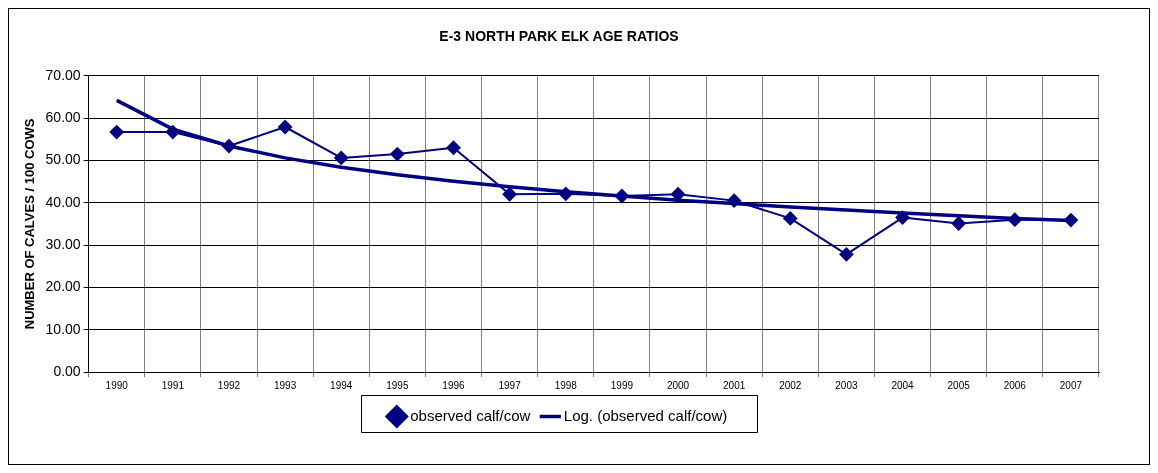  Describe the element at coordinates (341, 385) in the screenshot. I see `x-tick-label: 1994` at that location.